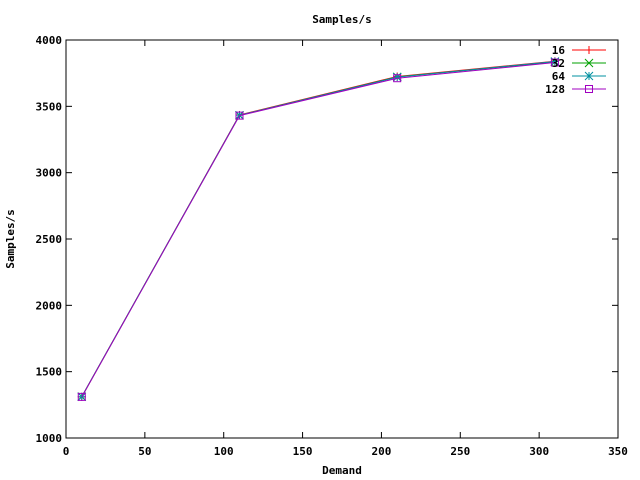 The image size is (640, 480). Describe the element at coordinates (66, 451) in the screenshot. I see `x-tick-label: 0` at that location.